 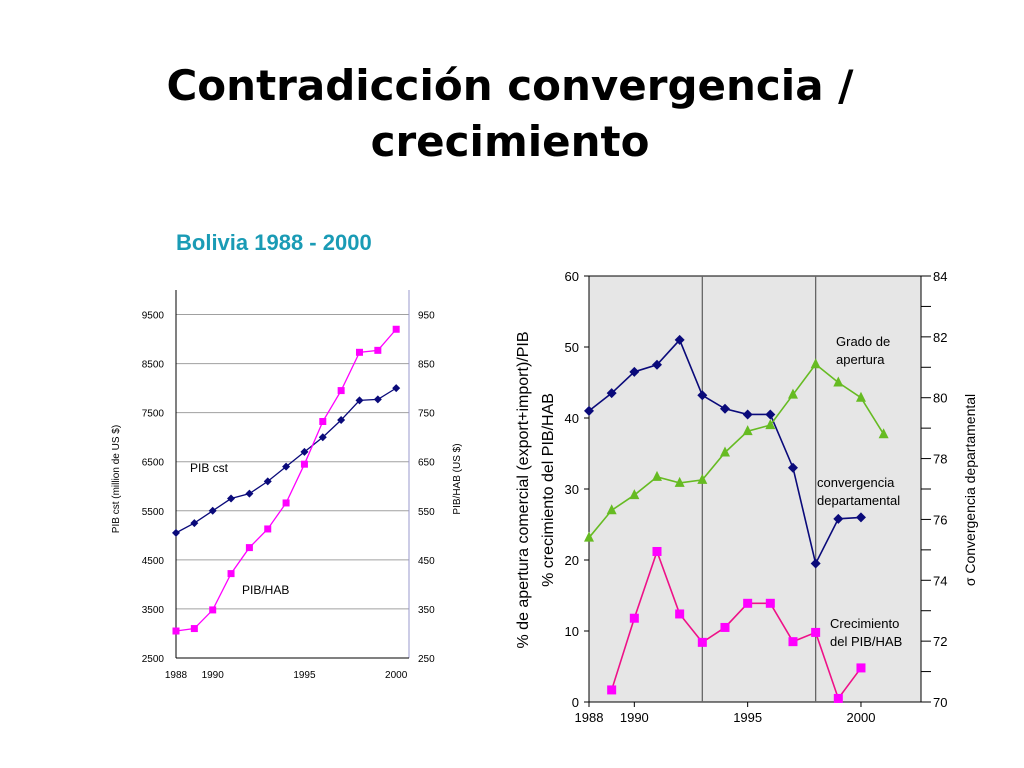 I want to click on point-convergencia-departamental-1998, so click(x=815, y=363).